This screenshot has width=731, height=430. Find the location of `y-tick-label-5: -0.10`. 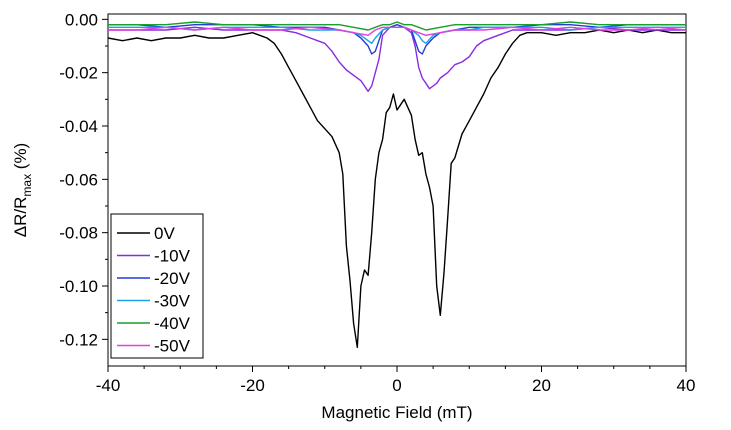

y-tick-label-5: -0.10 is located at coordinates (78, 286).